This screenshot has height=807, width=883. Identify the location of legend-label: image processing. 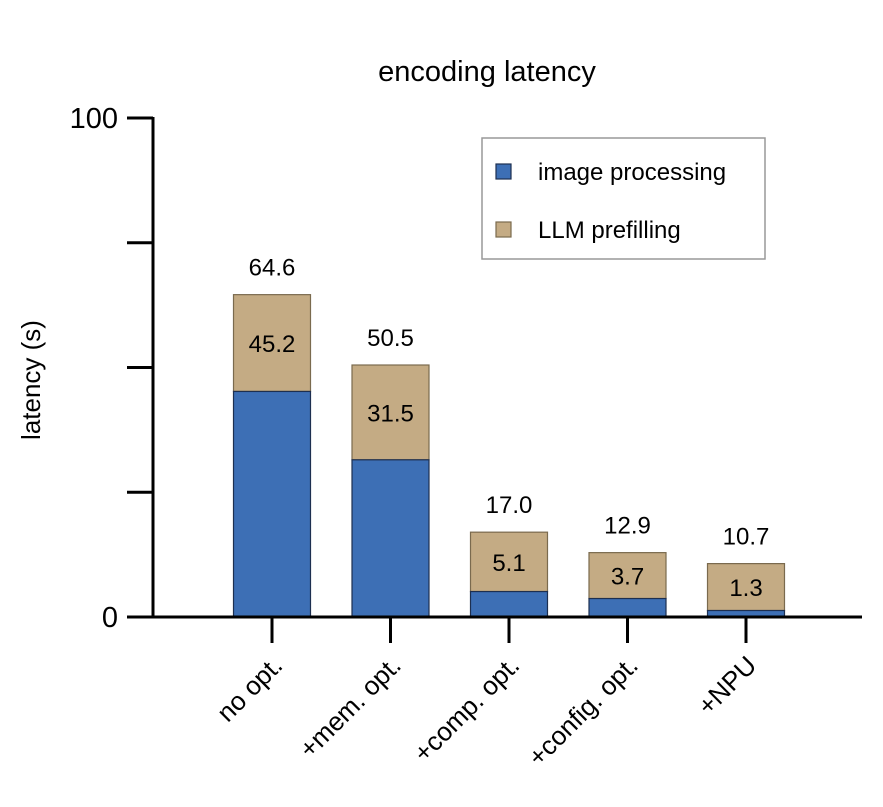
(632, 172).